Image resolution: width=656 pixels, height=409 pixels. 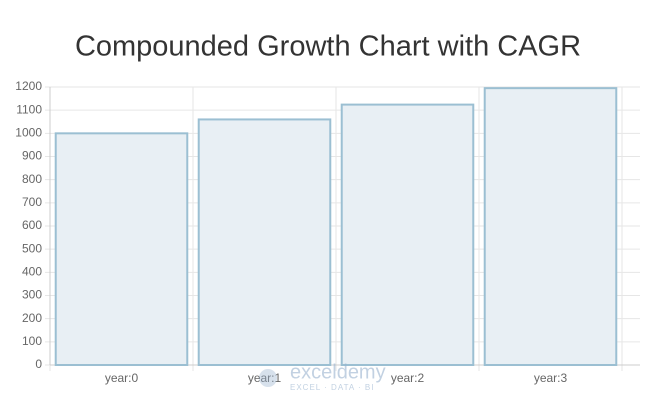 I want to click on y-tick-label: 500, so click(x=32, y=248).